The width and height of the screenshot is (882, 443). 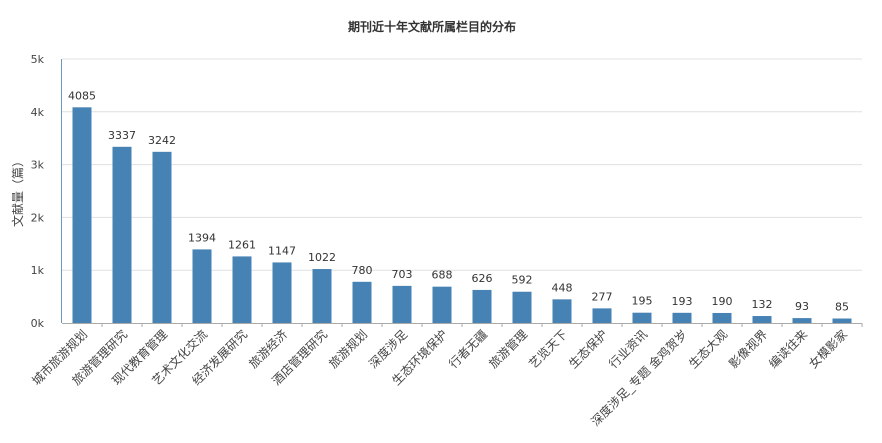 What do you see at coordinates (242, 244) in the screenshot?
I see `data-label: 1261` at bounding box center [242, 244].